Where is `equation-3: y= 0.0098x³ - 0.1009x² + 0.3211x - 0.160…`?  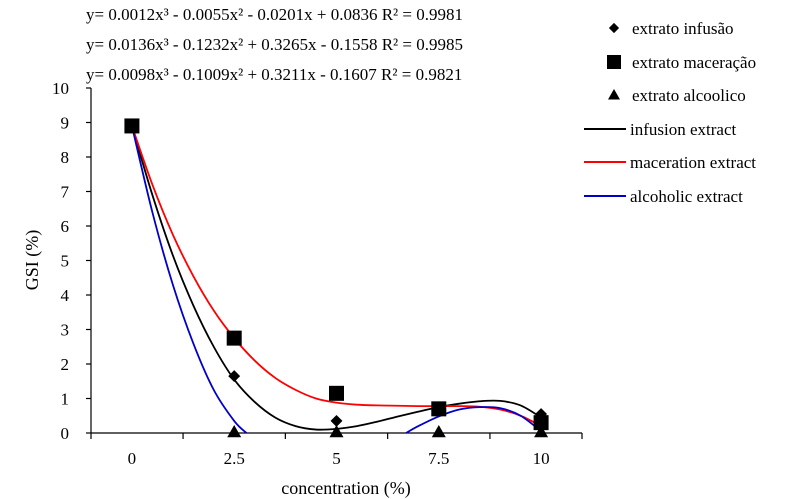
equation-3: y= 0.0098x³ - 0.1009x² + 0.3211x - 0.160… is located at coordinates (274, 74).